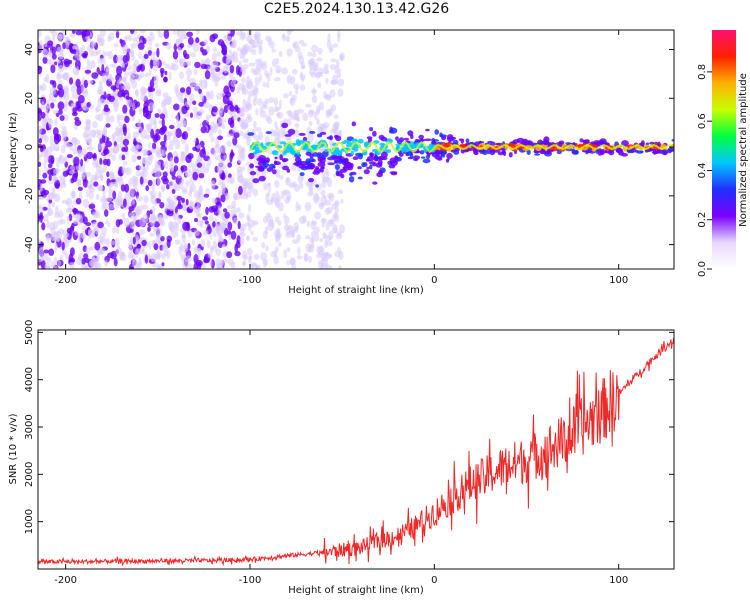 This screenshot has height=600, width=750. Describe the element at coordinates (250, 580) in the screenshot. I see `x-tick-label: -100` at that location.